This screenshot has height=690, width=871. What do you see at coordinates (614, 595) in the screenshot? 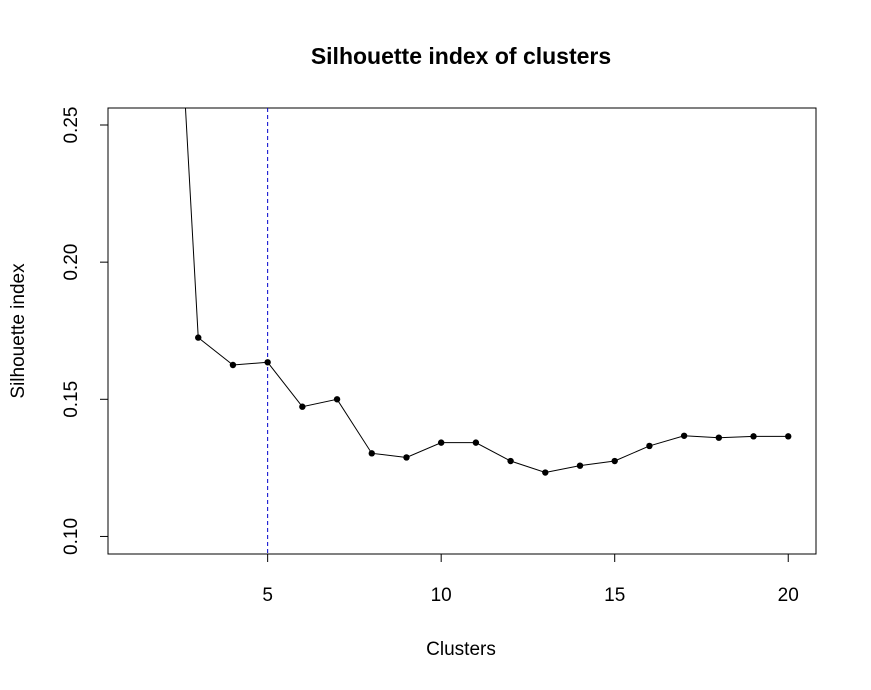
I see `x-tick-label: 15` at bounding box center [614, 595].